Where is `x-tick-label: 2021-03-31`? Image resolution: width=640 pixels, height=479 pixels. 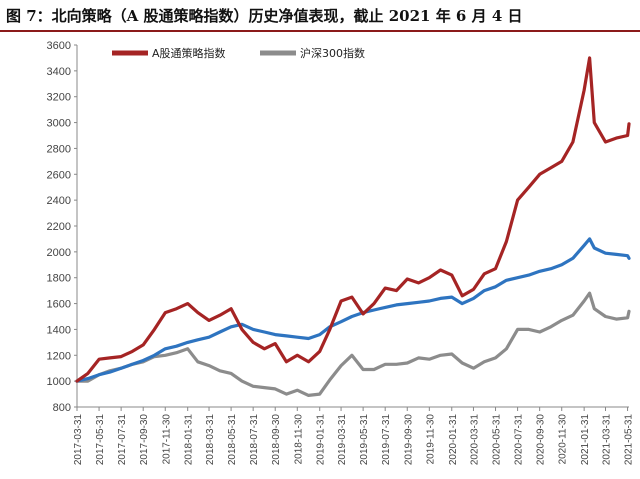
x-tick-label: 2021-03-31 is located at coordinates (606, 440).